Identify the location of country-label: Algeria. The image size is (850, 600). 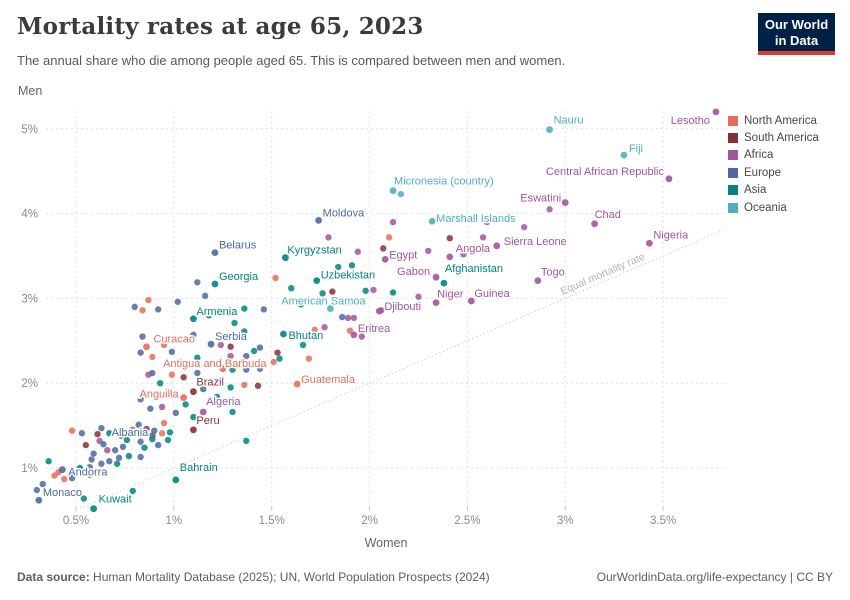
(224, 402).